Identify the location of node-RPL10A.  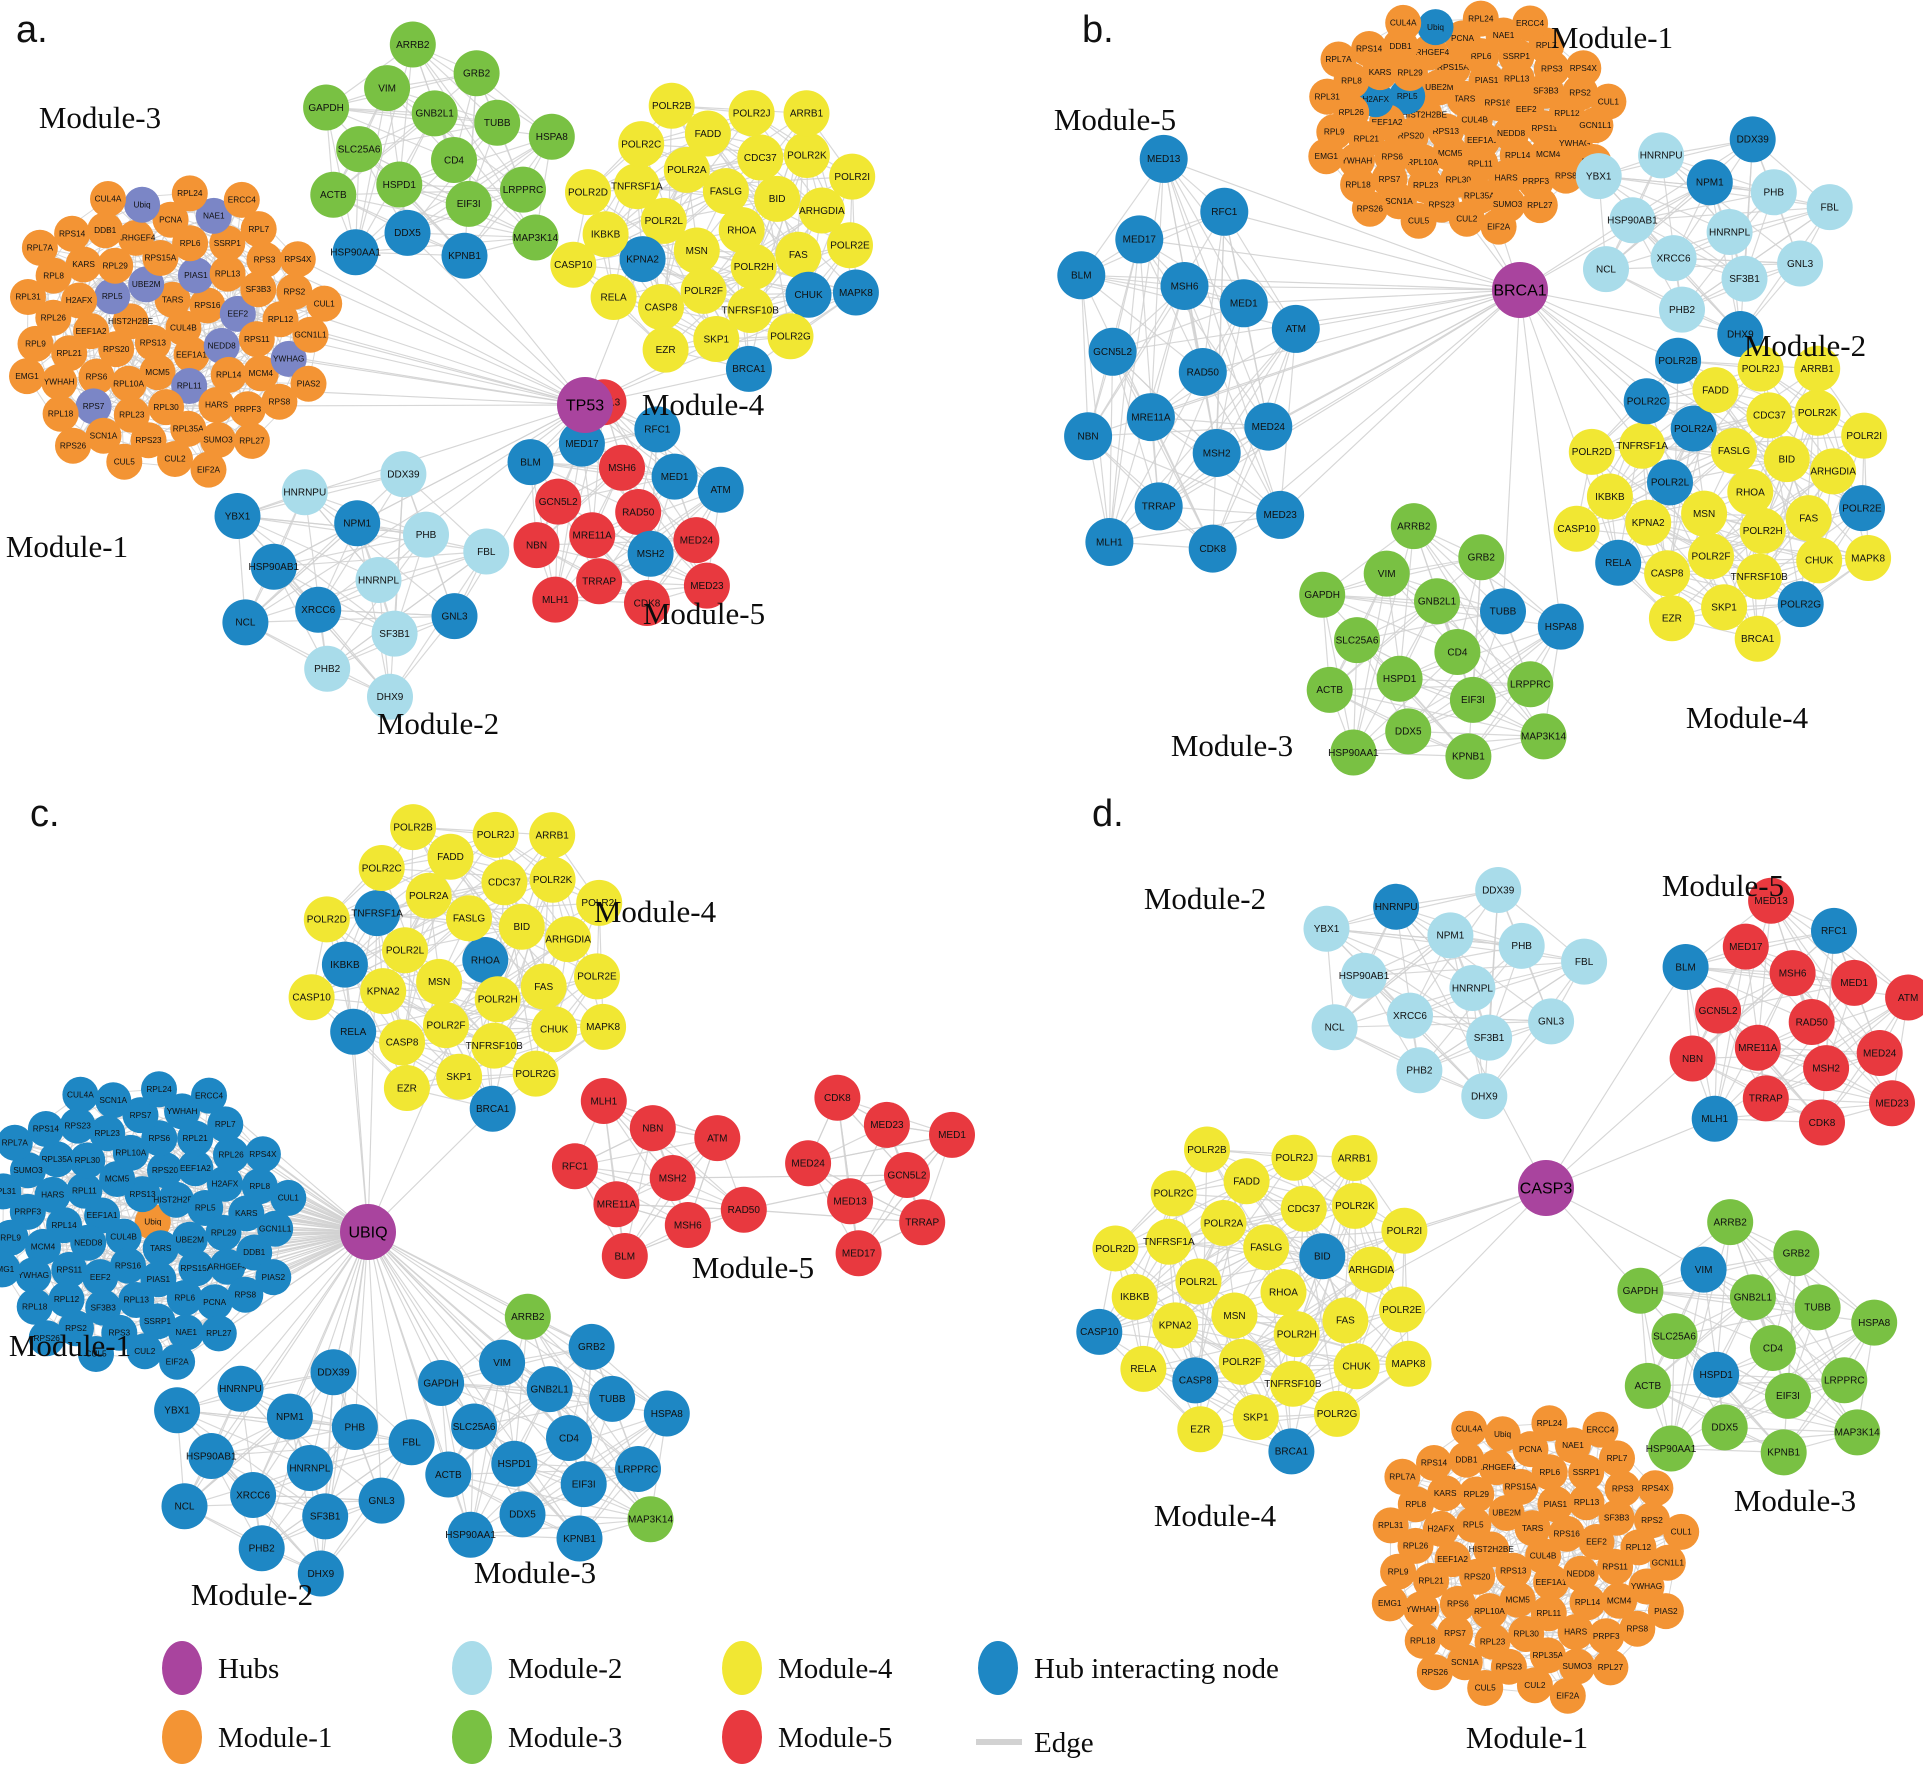
(1489, 1611).